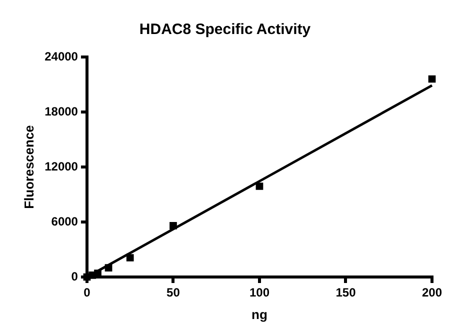  I want to click on y-axis-title: Fluorescence, so click(28, 167).